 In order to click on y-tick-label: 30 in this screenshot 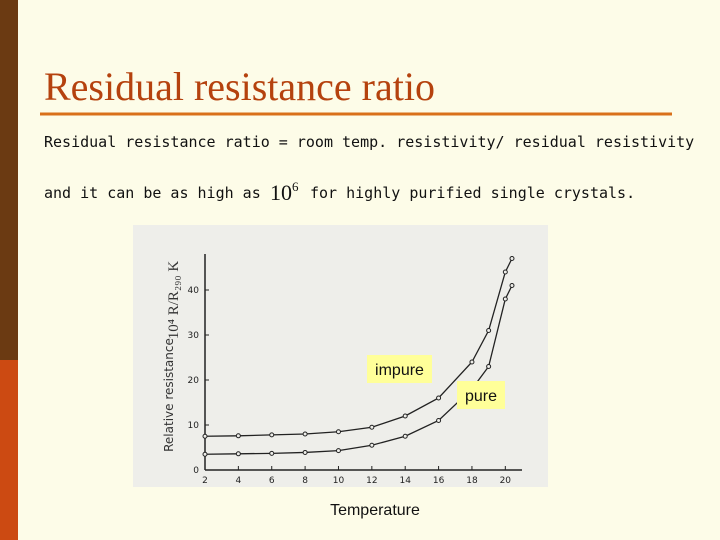, I will do `click(194, 336)`.